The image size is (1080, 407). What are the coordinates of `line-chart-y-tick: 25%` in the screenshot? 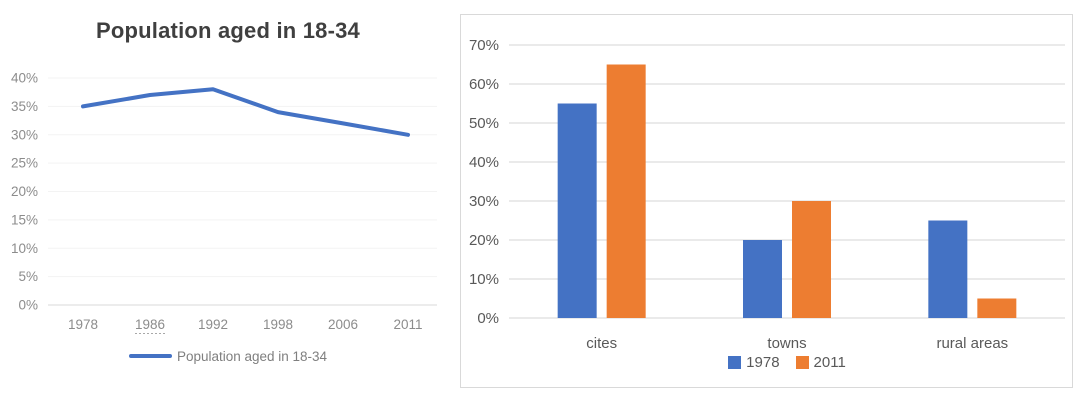 It's located at (24, 163).